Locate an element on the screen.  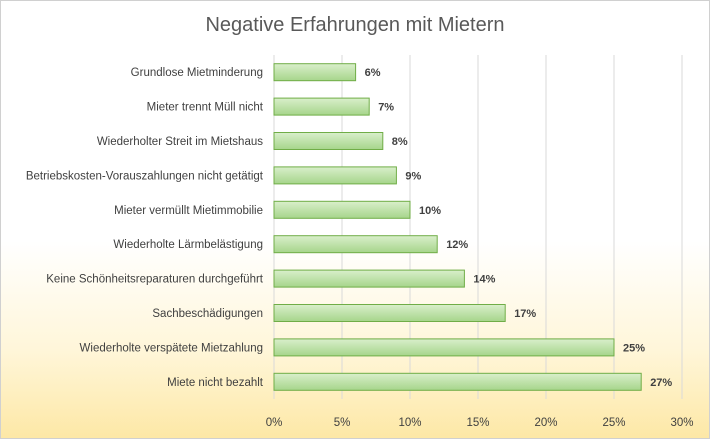
category-label: Keine Schönheitsreparaturen durchgeführt is located at coordinates (155, 280).